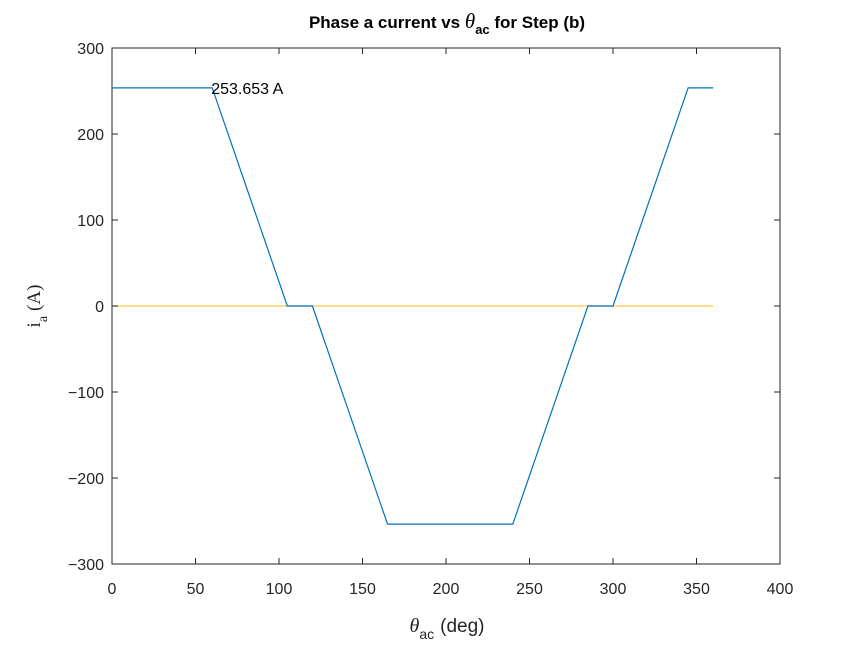  I want to click on x-tick-label: 0, so click(112, 589).